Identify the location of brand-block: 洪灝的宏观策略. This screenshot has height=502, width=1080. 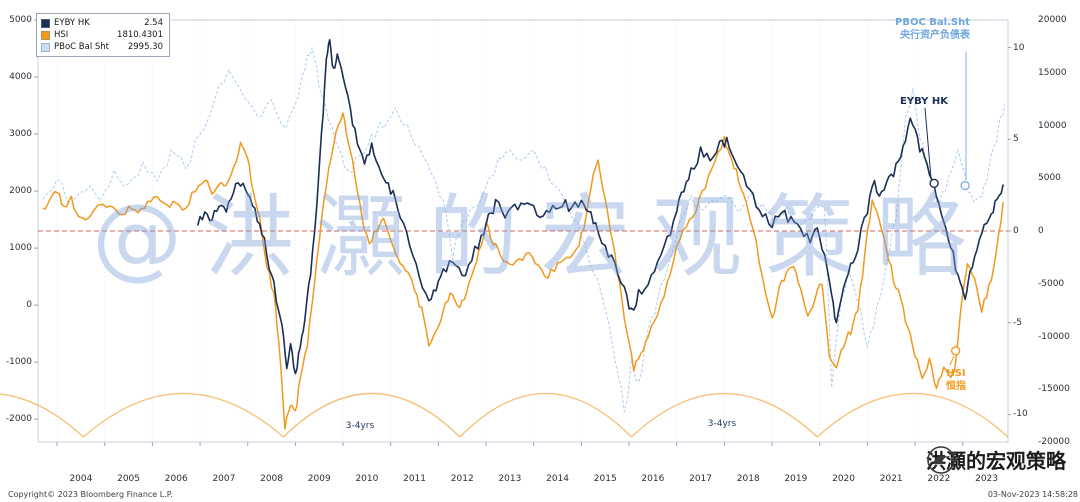
(996, 459).